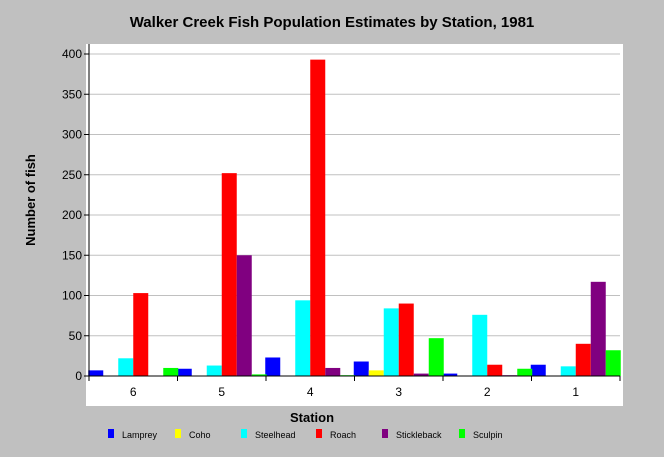  What do you see at coordinates (487, 392) in the screenshot?
I see `x-tick-label: 2` at bounding box center [487, 392].